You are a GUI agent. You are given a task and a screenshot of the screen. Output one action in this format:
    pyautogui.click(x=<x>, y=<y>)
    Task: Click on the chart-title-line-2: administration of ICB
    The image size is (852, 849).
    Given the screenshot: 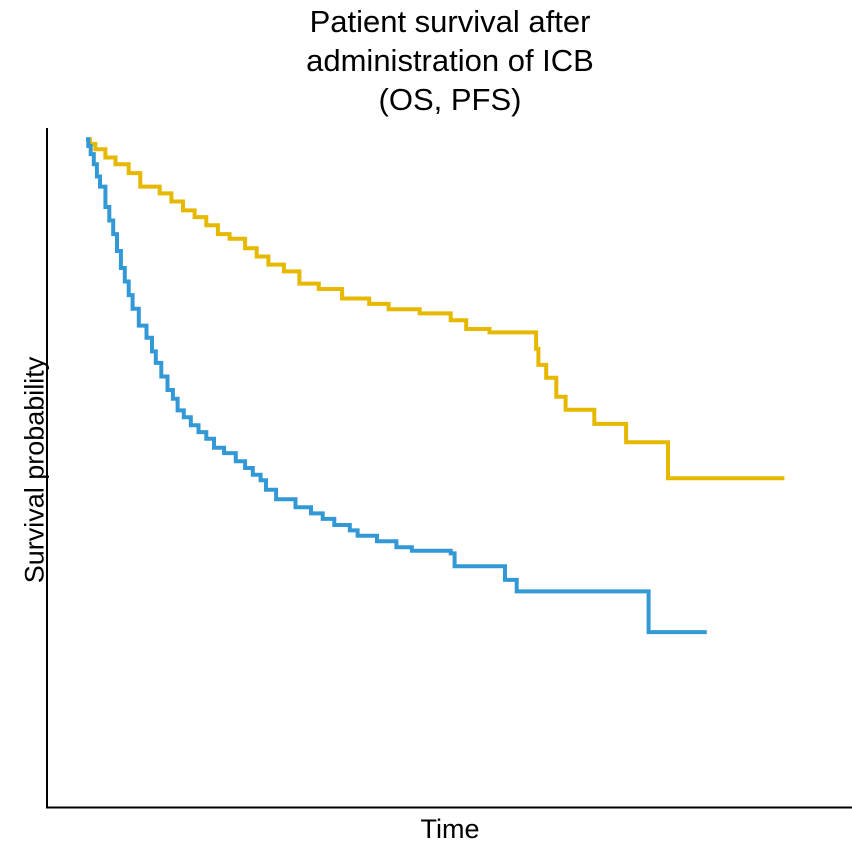 What is the action you would take?
    pyautogui.click(x=450, y=60)
    